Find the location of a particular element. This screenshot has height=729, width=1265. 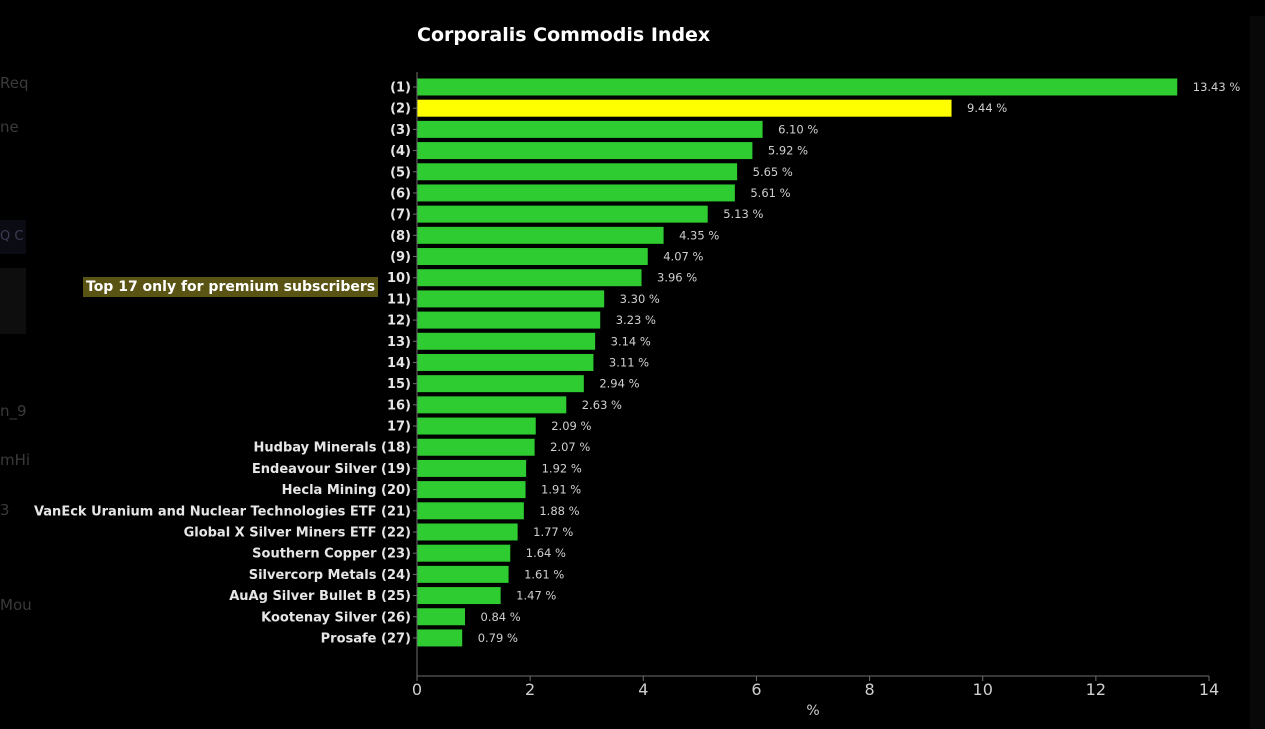

value-label-13: 3.11 % is located at coordinates (629, 362).